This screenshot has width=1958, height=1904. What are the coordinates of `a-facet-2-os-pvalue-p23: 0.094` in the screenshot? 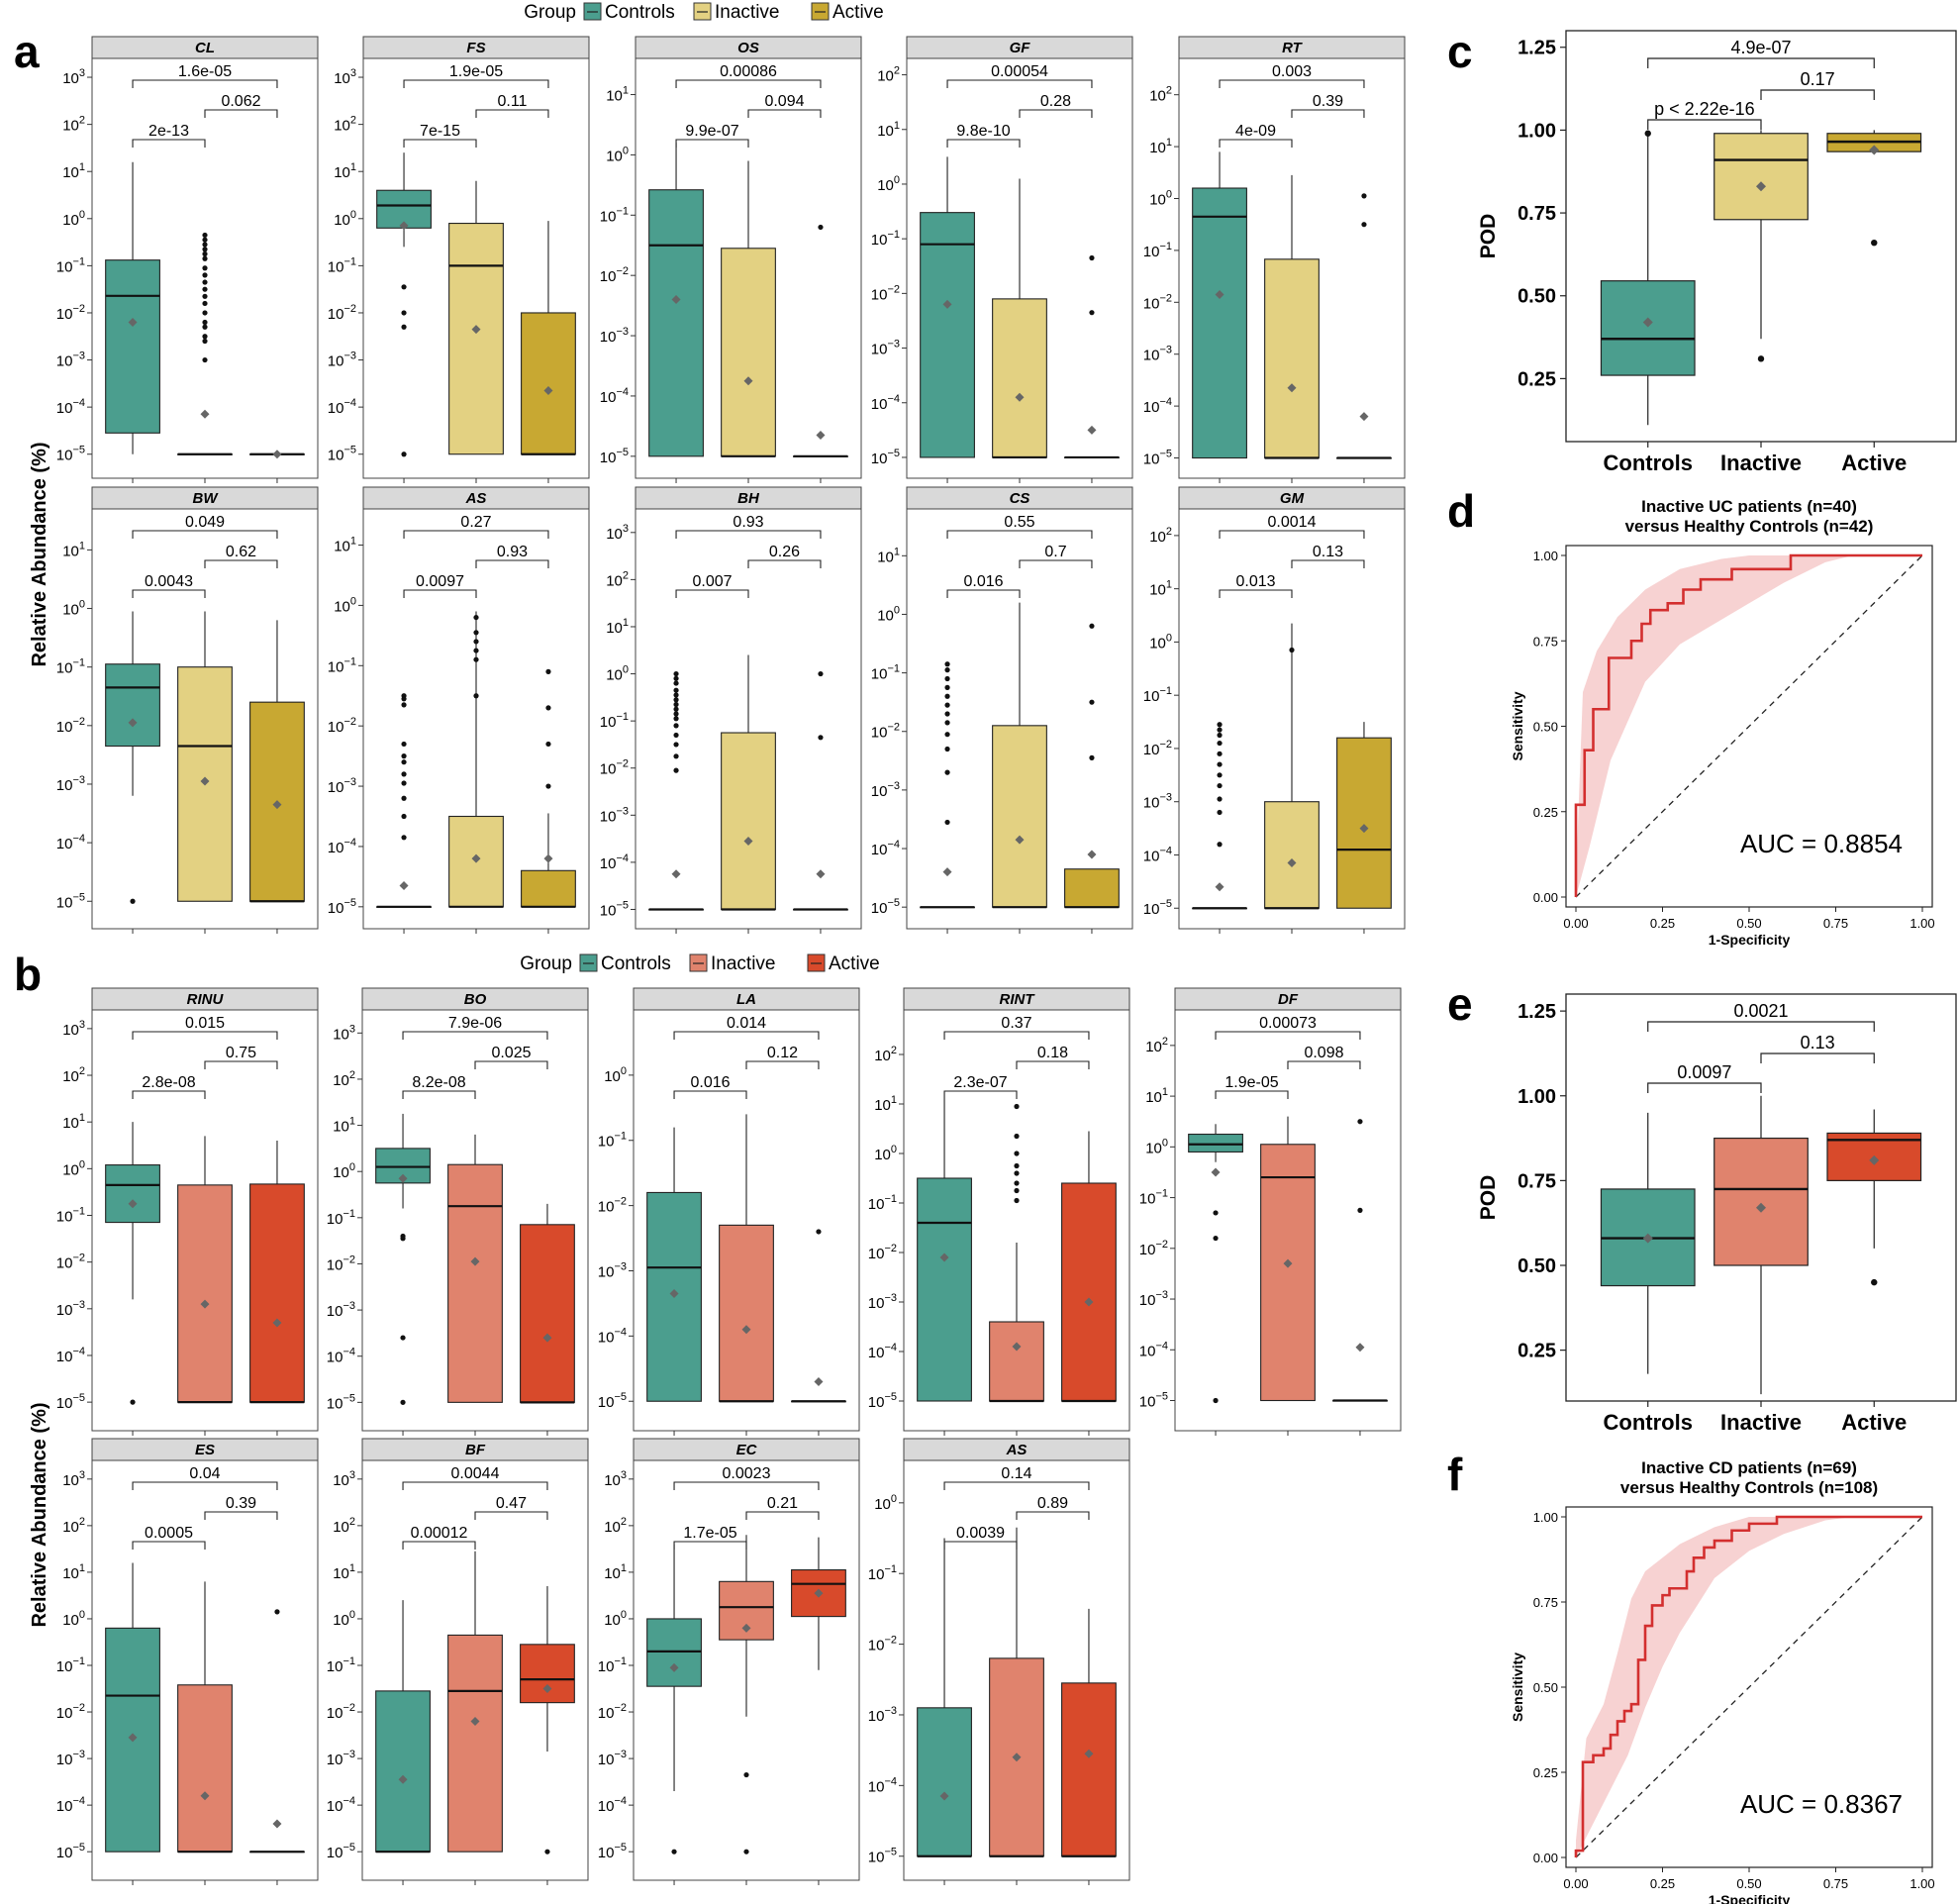 It's located at (784, 101).